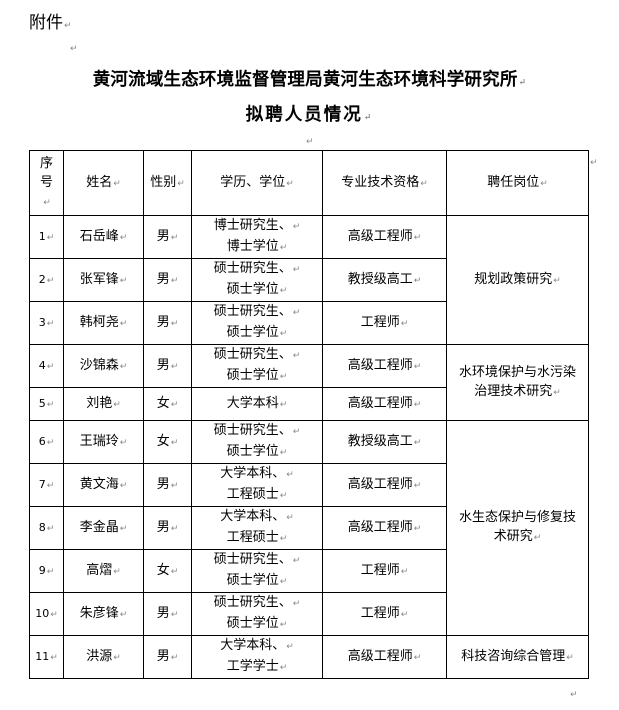 The width and height of the screenshot is (619, 710). Describe the element at coordinates (257, 247) in the screenshot. I see `education-degree-2: 博士学位` at that location.